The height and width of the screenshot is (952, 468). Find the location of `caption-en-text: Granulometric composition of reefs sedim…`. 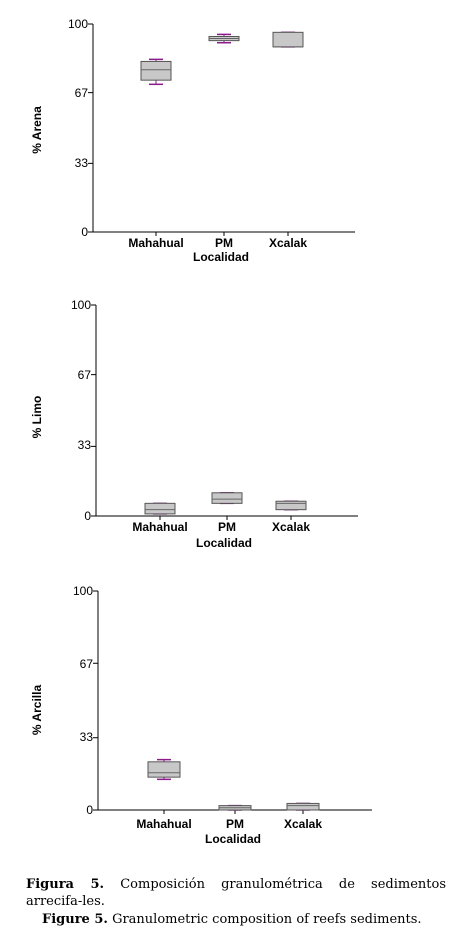

caption-en-text: Granulometric composition of reefs sedim… is located at coordinates (267, 919).